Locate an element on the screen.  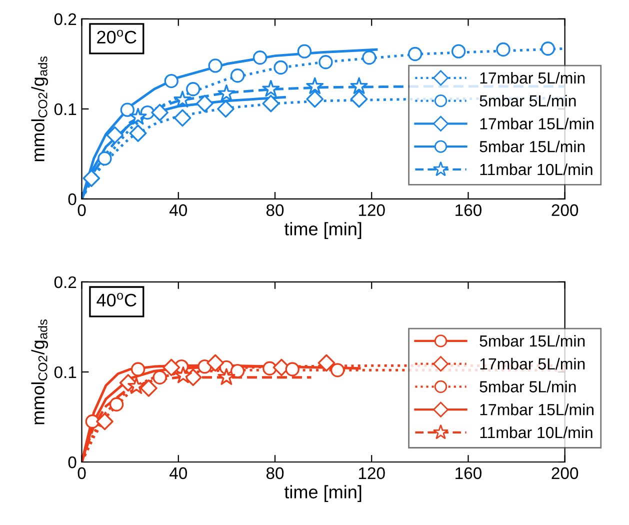
annotation: 20$^{o}$C is located at coordinates (116, 37).